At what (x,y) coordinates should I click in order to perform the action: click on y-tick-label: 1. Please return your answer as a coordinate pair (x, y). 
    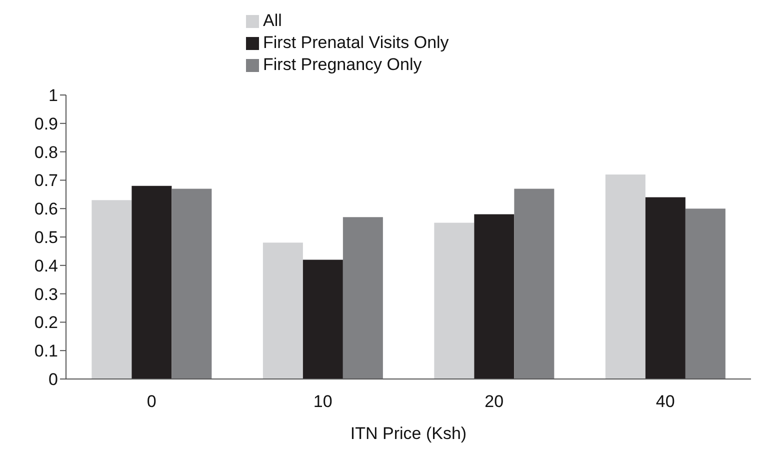
    Looking at the image, I should click on (53, 96).